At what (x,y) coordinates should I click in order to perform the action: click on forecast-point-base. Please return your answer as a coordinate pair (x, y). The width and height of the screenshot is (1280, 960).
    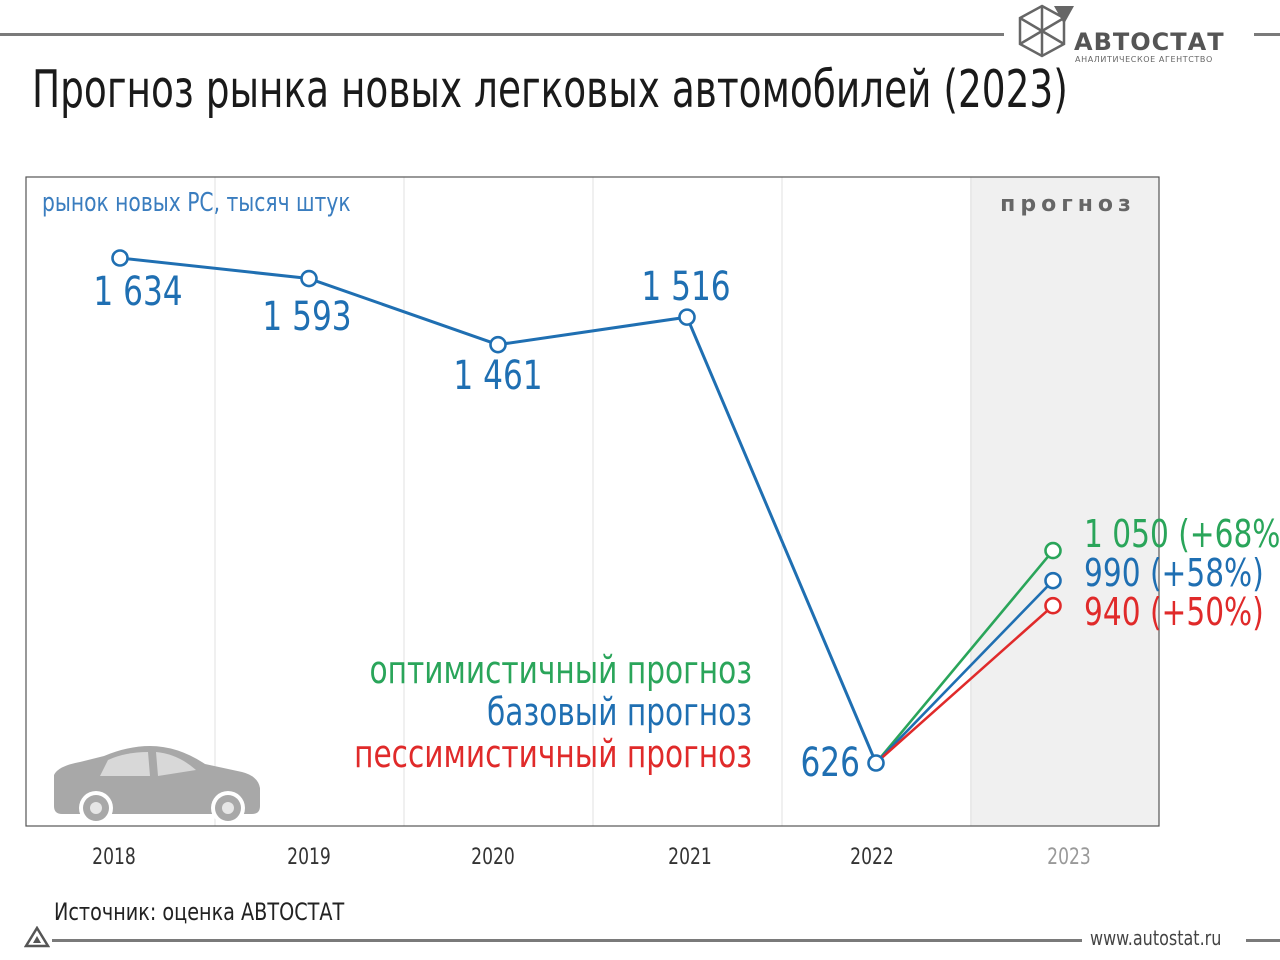
    Looking at the image, I should click on (1053, 580).